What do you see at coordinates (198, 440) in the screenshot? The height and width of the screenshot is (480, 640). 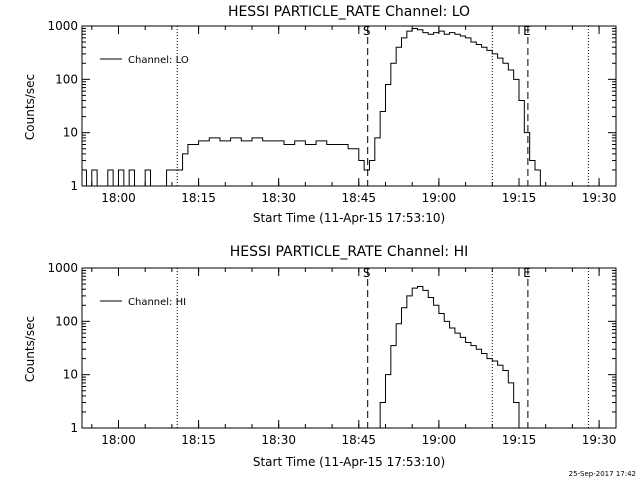 I see `chart-2-x-tick-label: 18:15` at bounding box center [198, 440].